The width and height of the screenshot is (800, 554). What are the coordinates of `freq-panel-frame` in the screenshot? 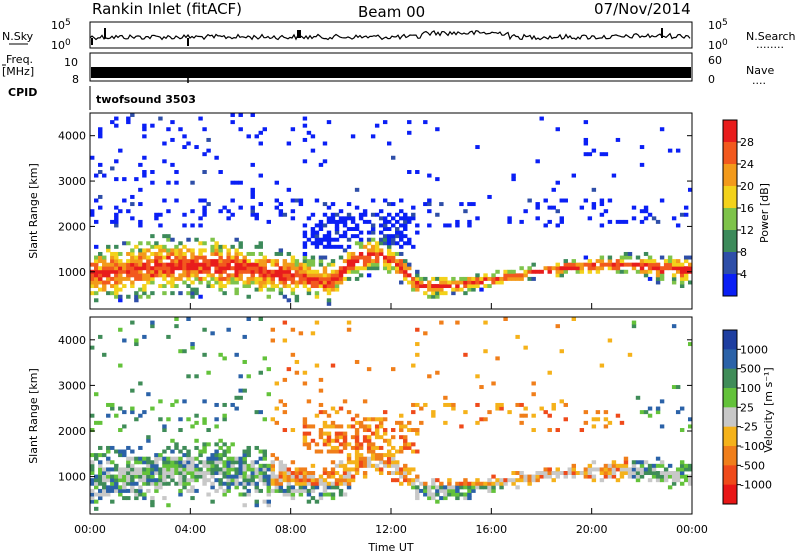 It's located at (391, 67).